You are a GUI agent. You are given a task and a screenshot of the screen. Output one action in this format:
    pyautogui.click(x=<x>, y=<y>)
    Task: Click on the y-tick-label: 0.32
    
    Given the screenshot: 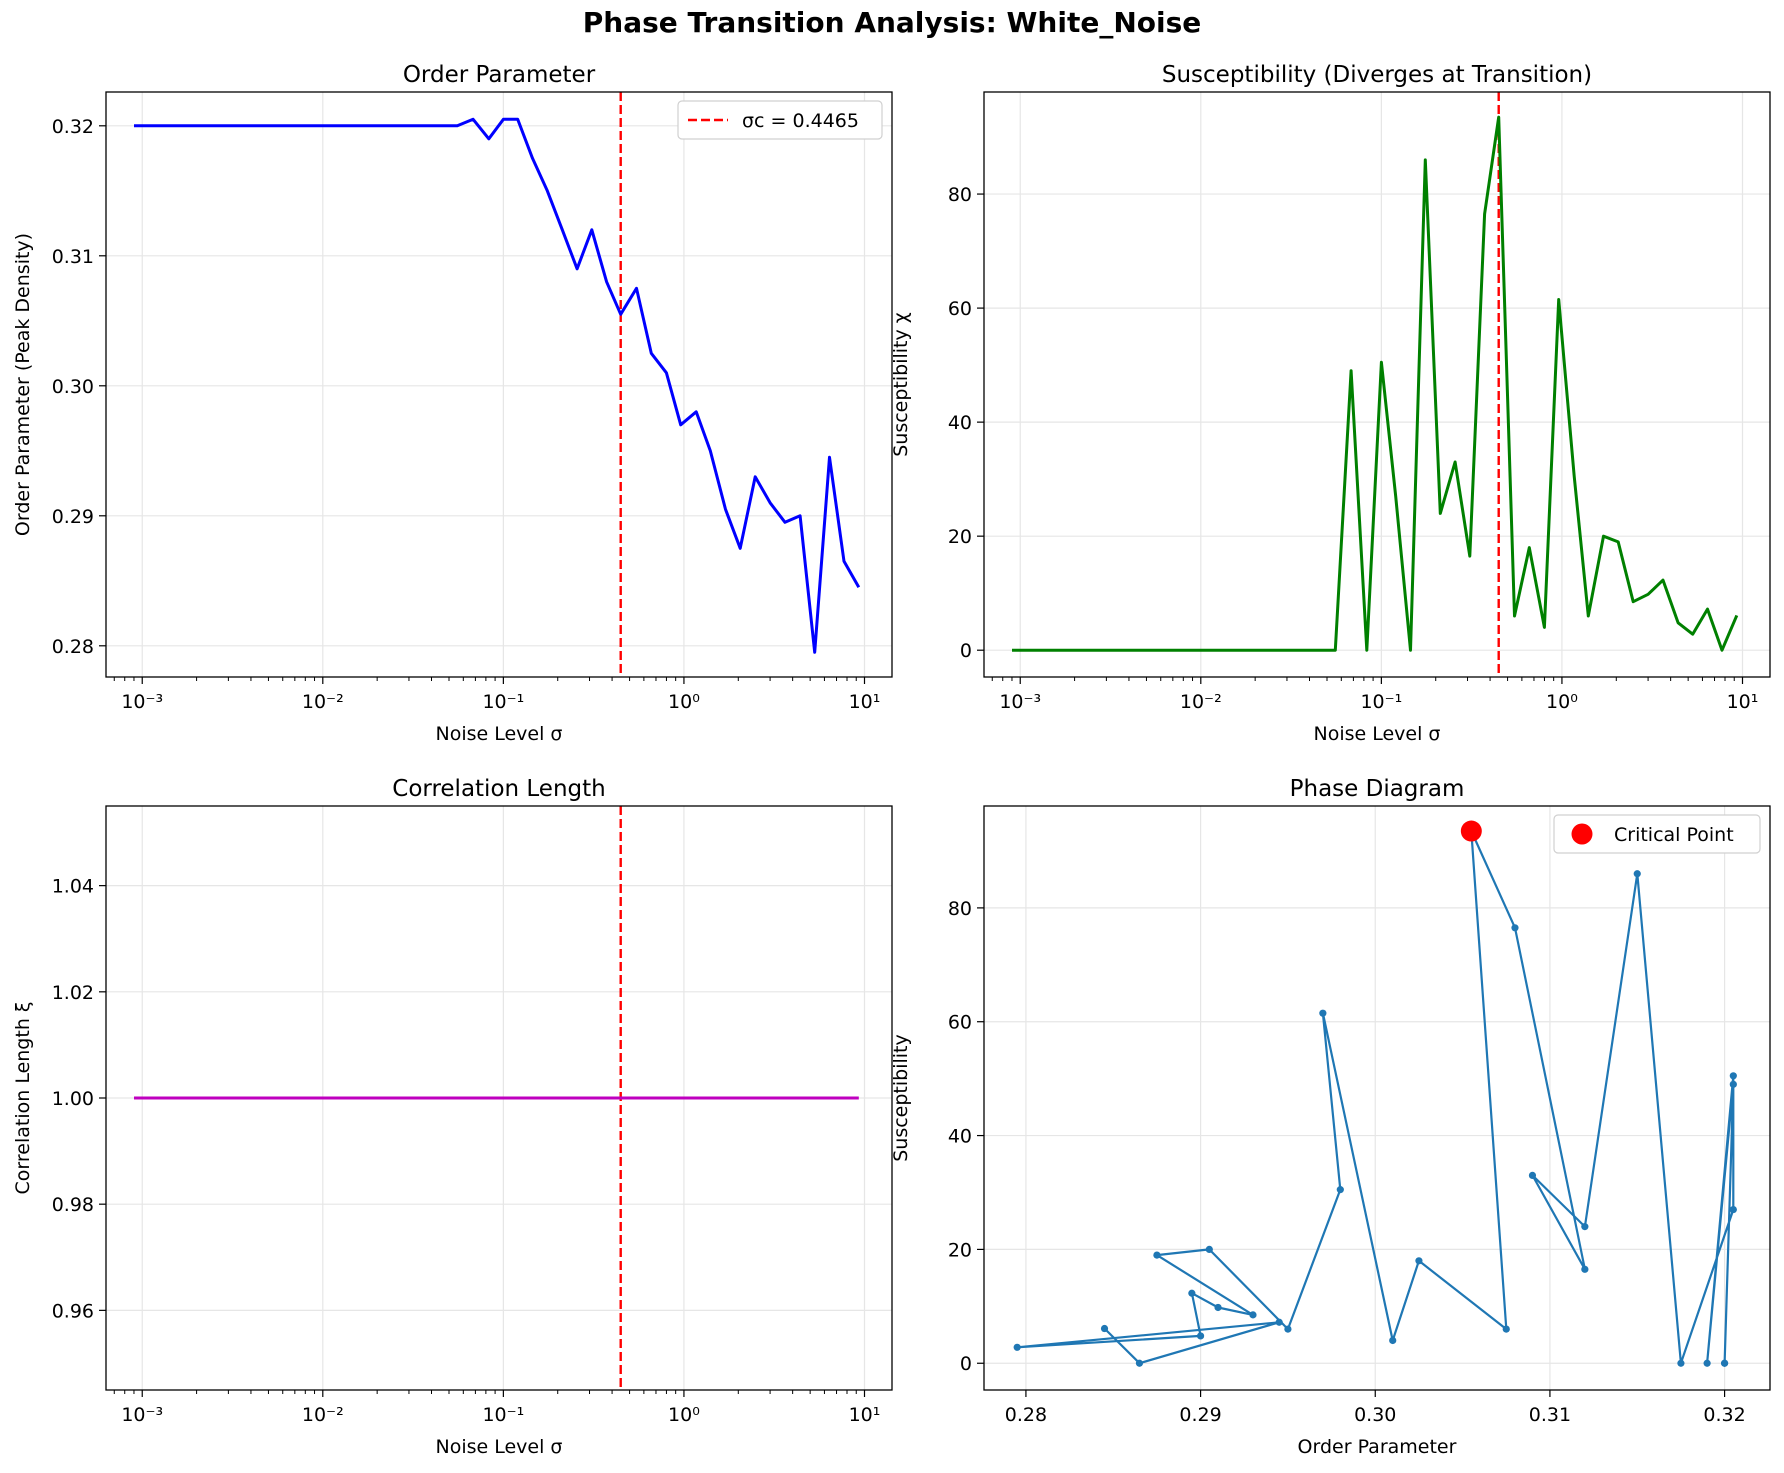 What is the action you would take?
    pyautogui.click(x=73, y=127)
    